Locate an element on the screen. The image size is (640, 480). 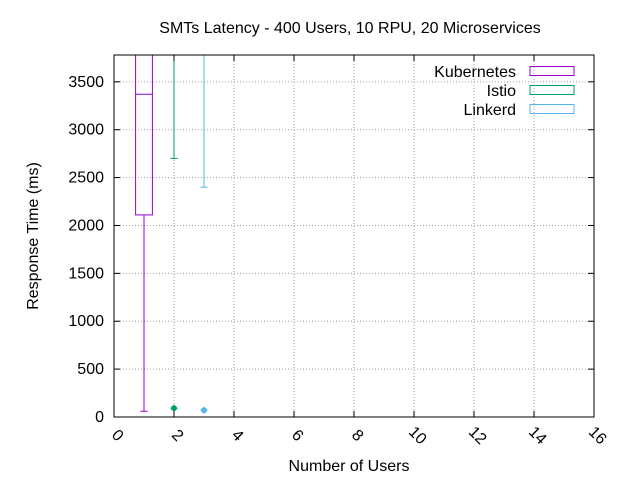
legend-item-istio: Istio is located at coordinates (531, 91).